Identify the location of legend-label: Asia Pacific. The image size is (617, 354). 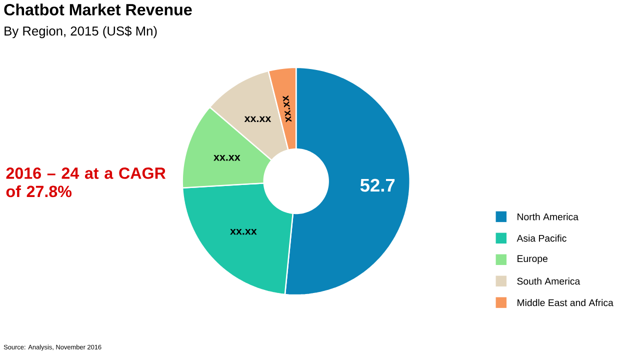
(541, 238).